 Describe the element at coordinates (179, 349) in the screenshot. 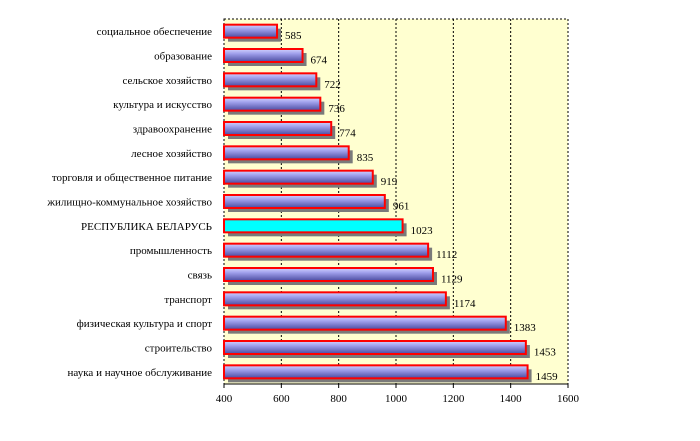

I see `category-label: строительство` at that location.